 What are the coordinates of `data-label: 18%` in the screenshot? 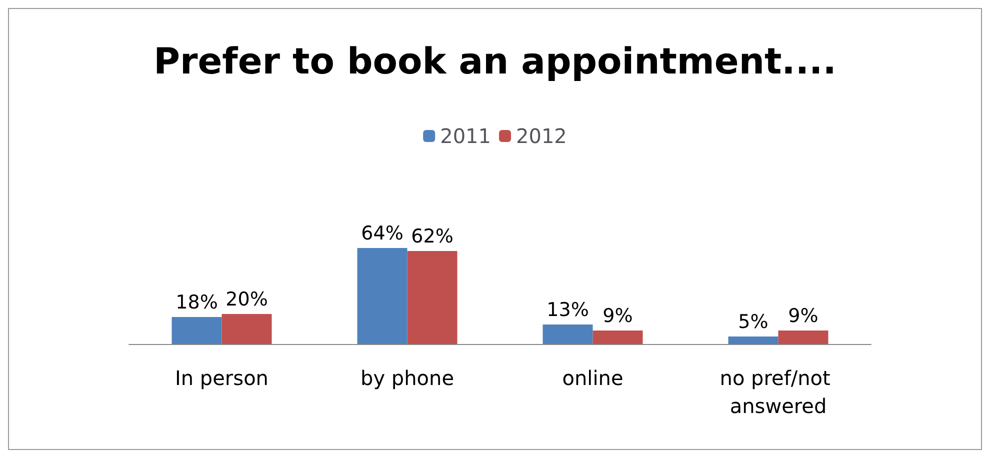 It's located at (197, 303).